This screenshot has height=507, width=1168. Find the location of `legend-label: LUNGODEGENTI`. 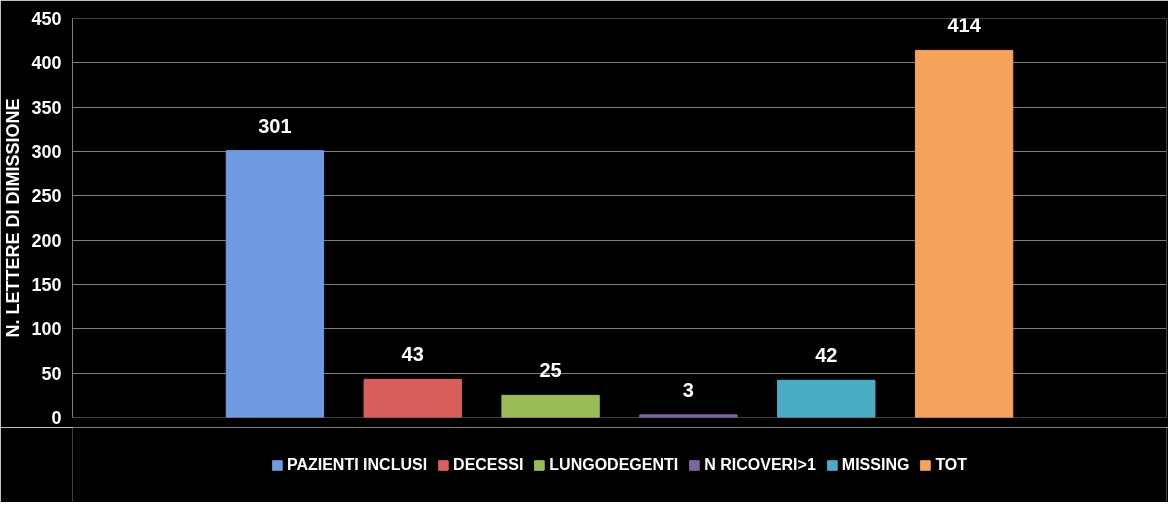

legend-label: LUNGODEGENTI is located at coordinates (614, 464).